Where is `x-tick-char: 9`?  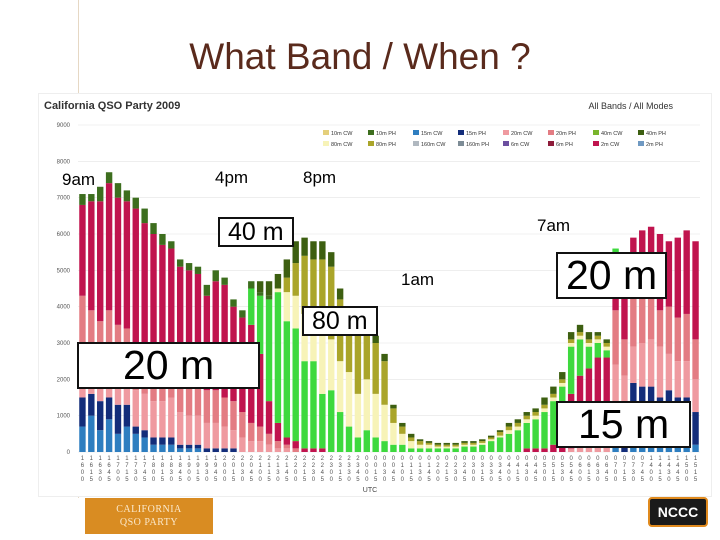 x-tick-char: 9 is located at coordinates (198, 466).